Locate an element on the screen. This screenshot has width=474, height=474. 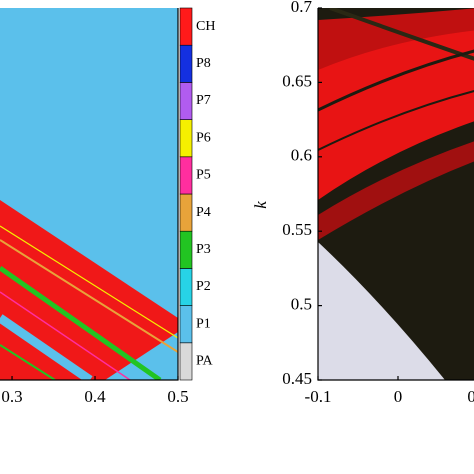
colorbar-label: P3 is located at coordinates (203, 249).